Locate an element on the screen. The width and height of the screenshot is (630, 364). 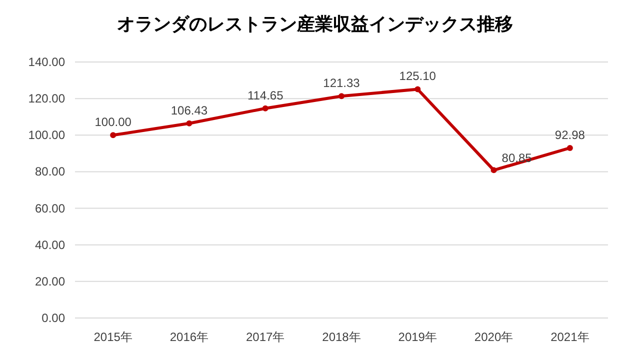
y-tick-label: 140.00 is located at coordinates (47, 62).